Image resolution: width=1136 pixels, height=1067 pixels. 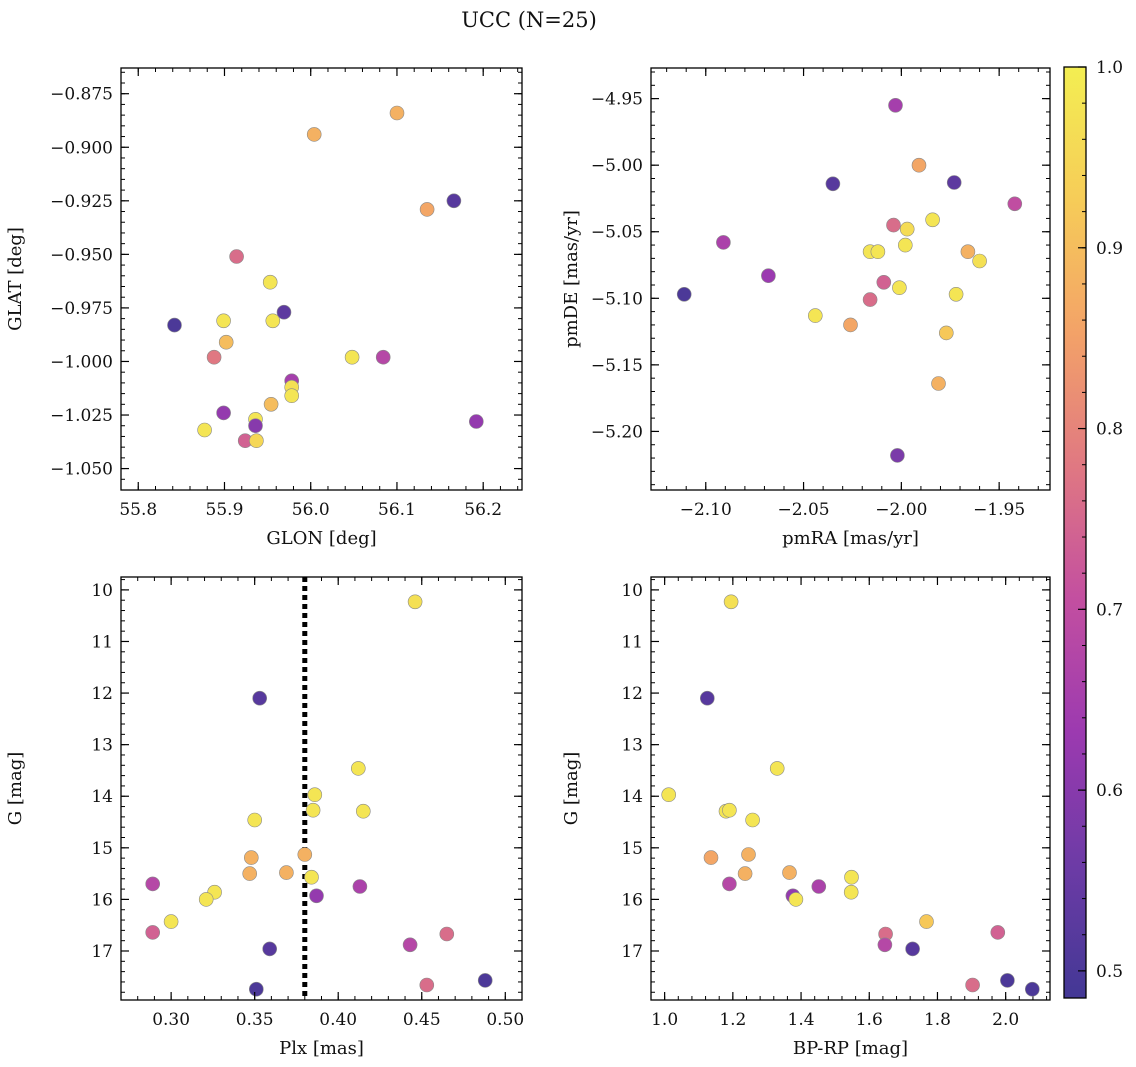 I want to click on y-tick-label: −5.15, so click(x=617, y=366).